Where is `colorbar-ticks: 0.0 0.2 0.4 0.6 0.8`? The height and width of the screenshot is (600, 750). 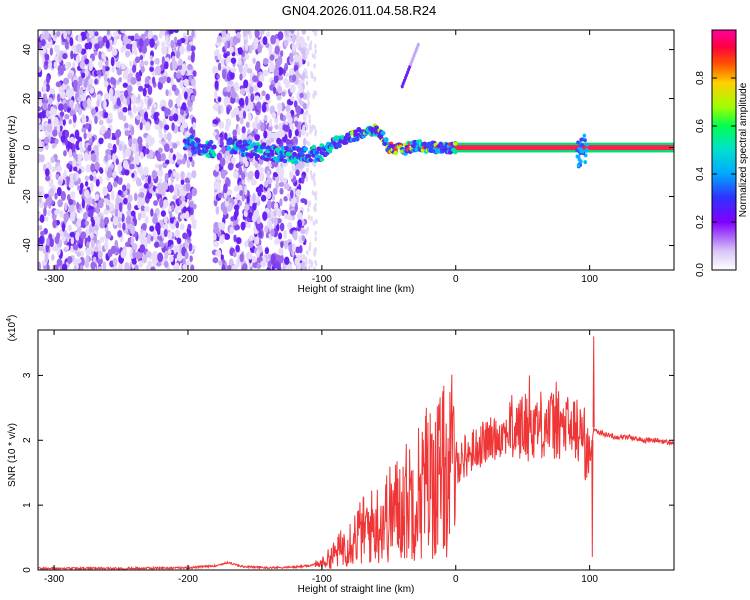
colorbar-ticks: 0.0 0.2 0.4 0.6 0.8 is located at coordinates (715, 174).